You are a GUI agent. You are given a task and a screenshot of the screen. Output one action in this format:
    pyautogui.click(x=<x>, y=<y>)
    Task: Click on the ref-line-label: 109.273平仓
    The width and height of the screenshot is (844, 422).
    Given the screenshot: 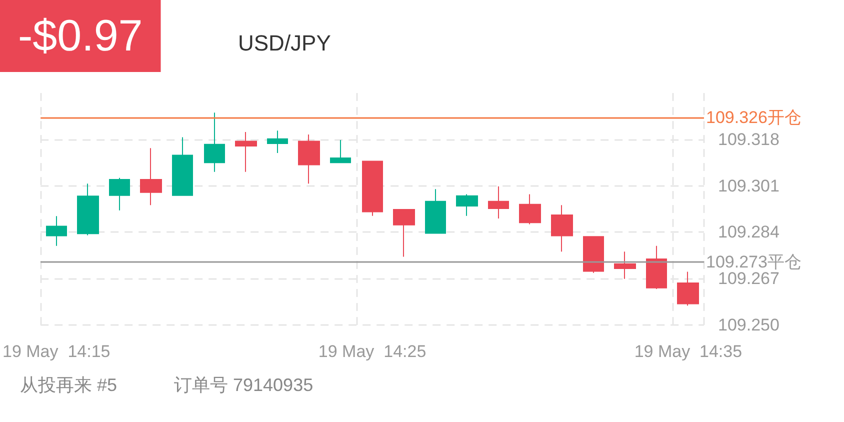 What is the action you would take?
    pyautogui.click(x=754, y=262)
    